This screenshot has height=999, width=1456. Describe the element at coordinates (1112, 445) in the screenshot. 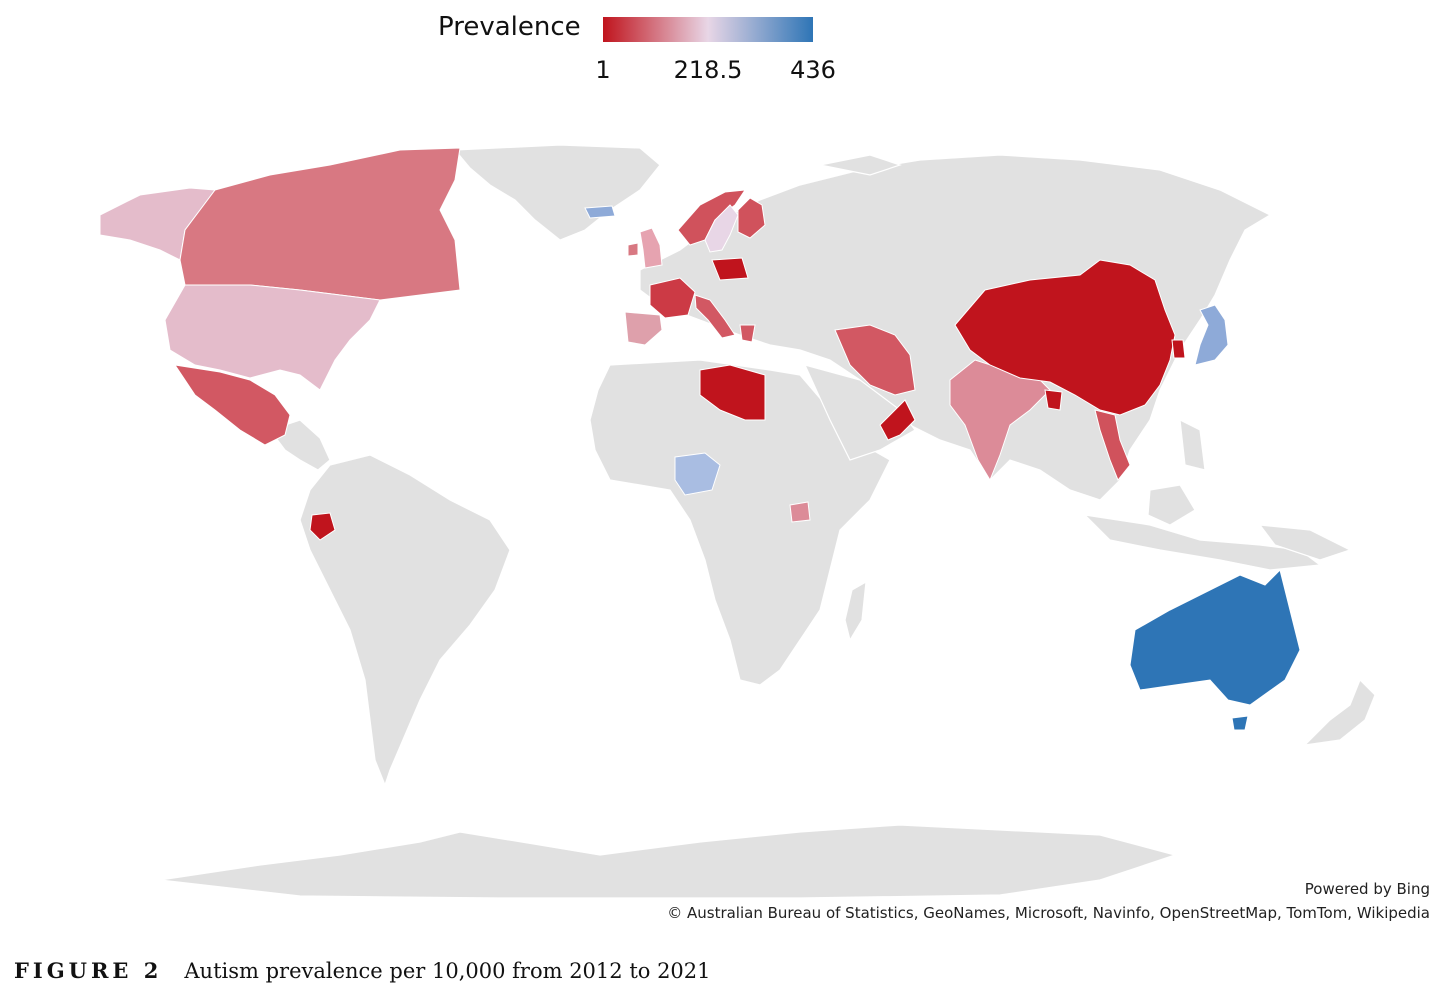

I see `region-vietnam` at that location.